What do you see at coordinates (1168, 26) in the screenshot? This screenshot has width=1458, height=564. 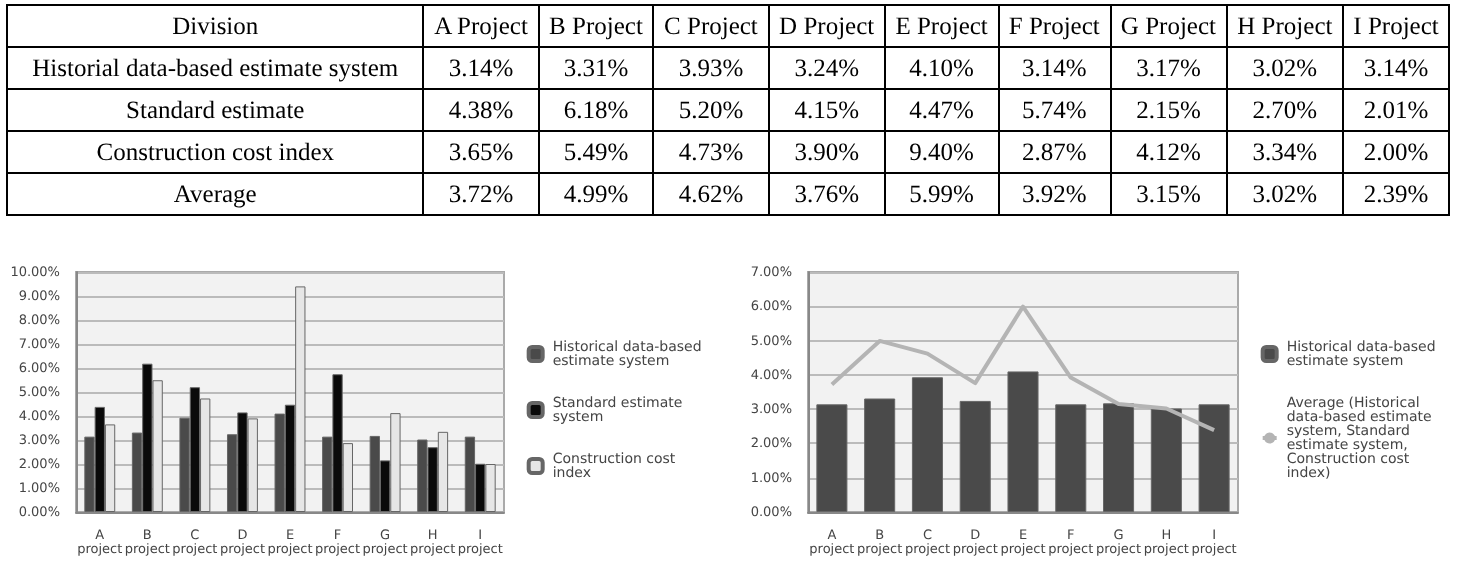 I see `category-label: G Project` at bounding box center [1168, 26].